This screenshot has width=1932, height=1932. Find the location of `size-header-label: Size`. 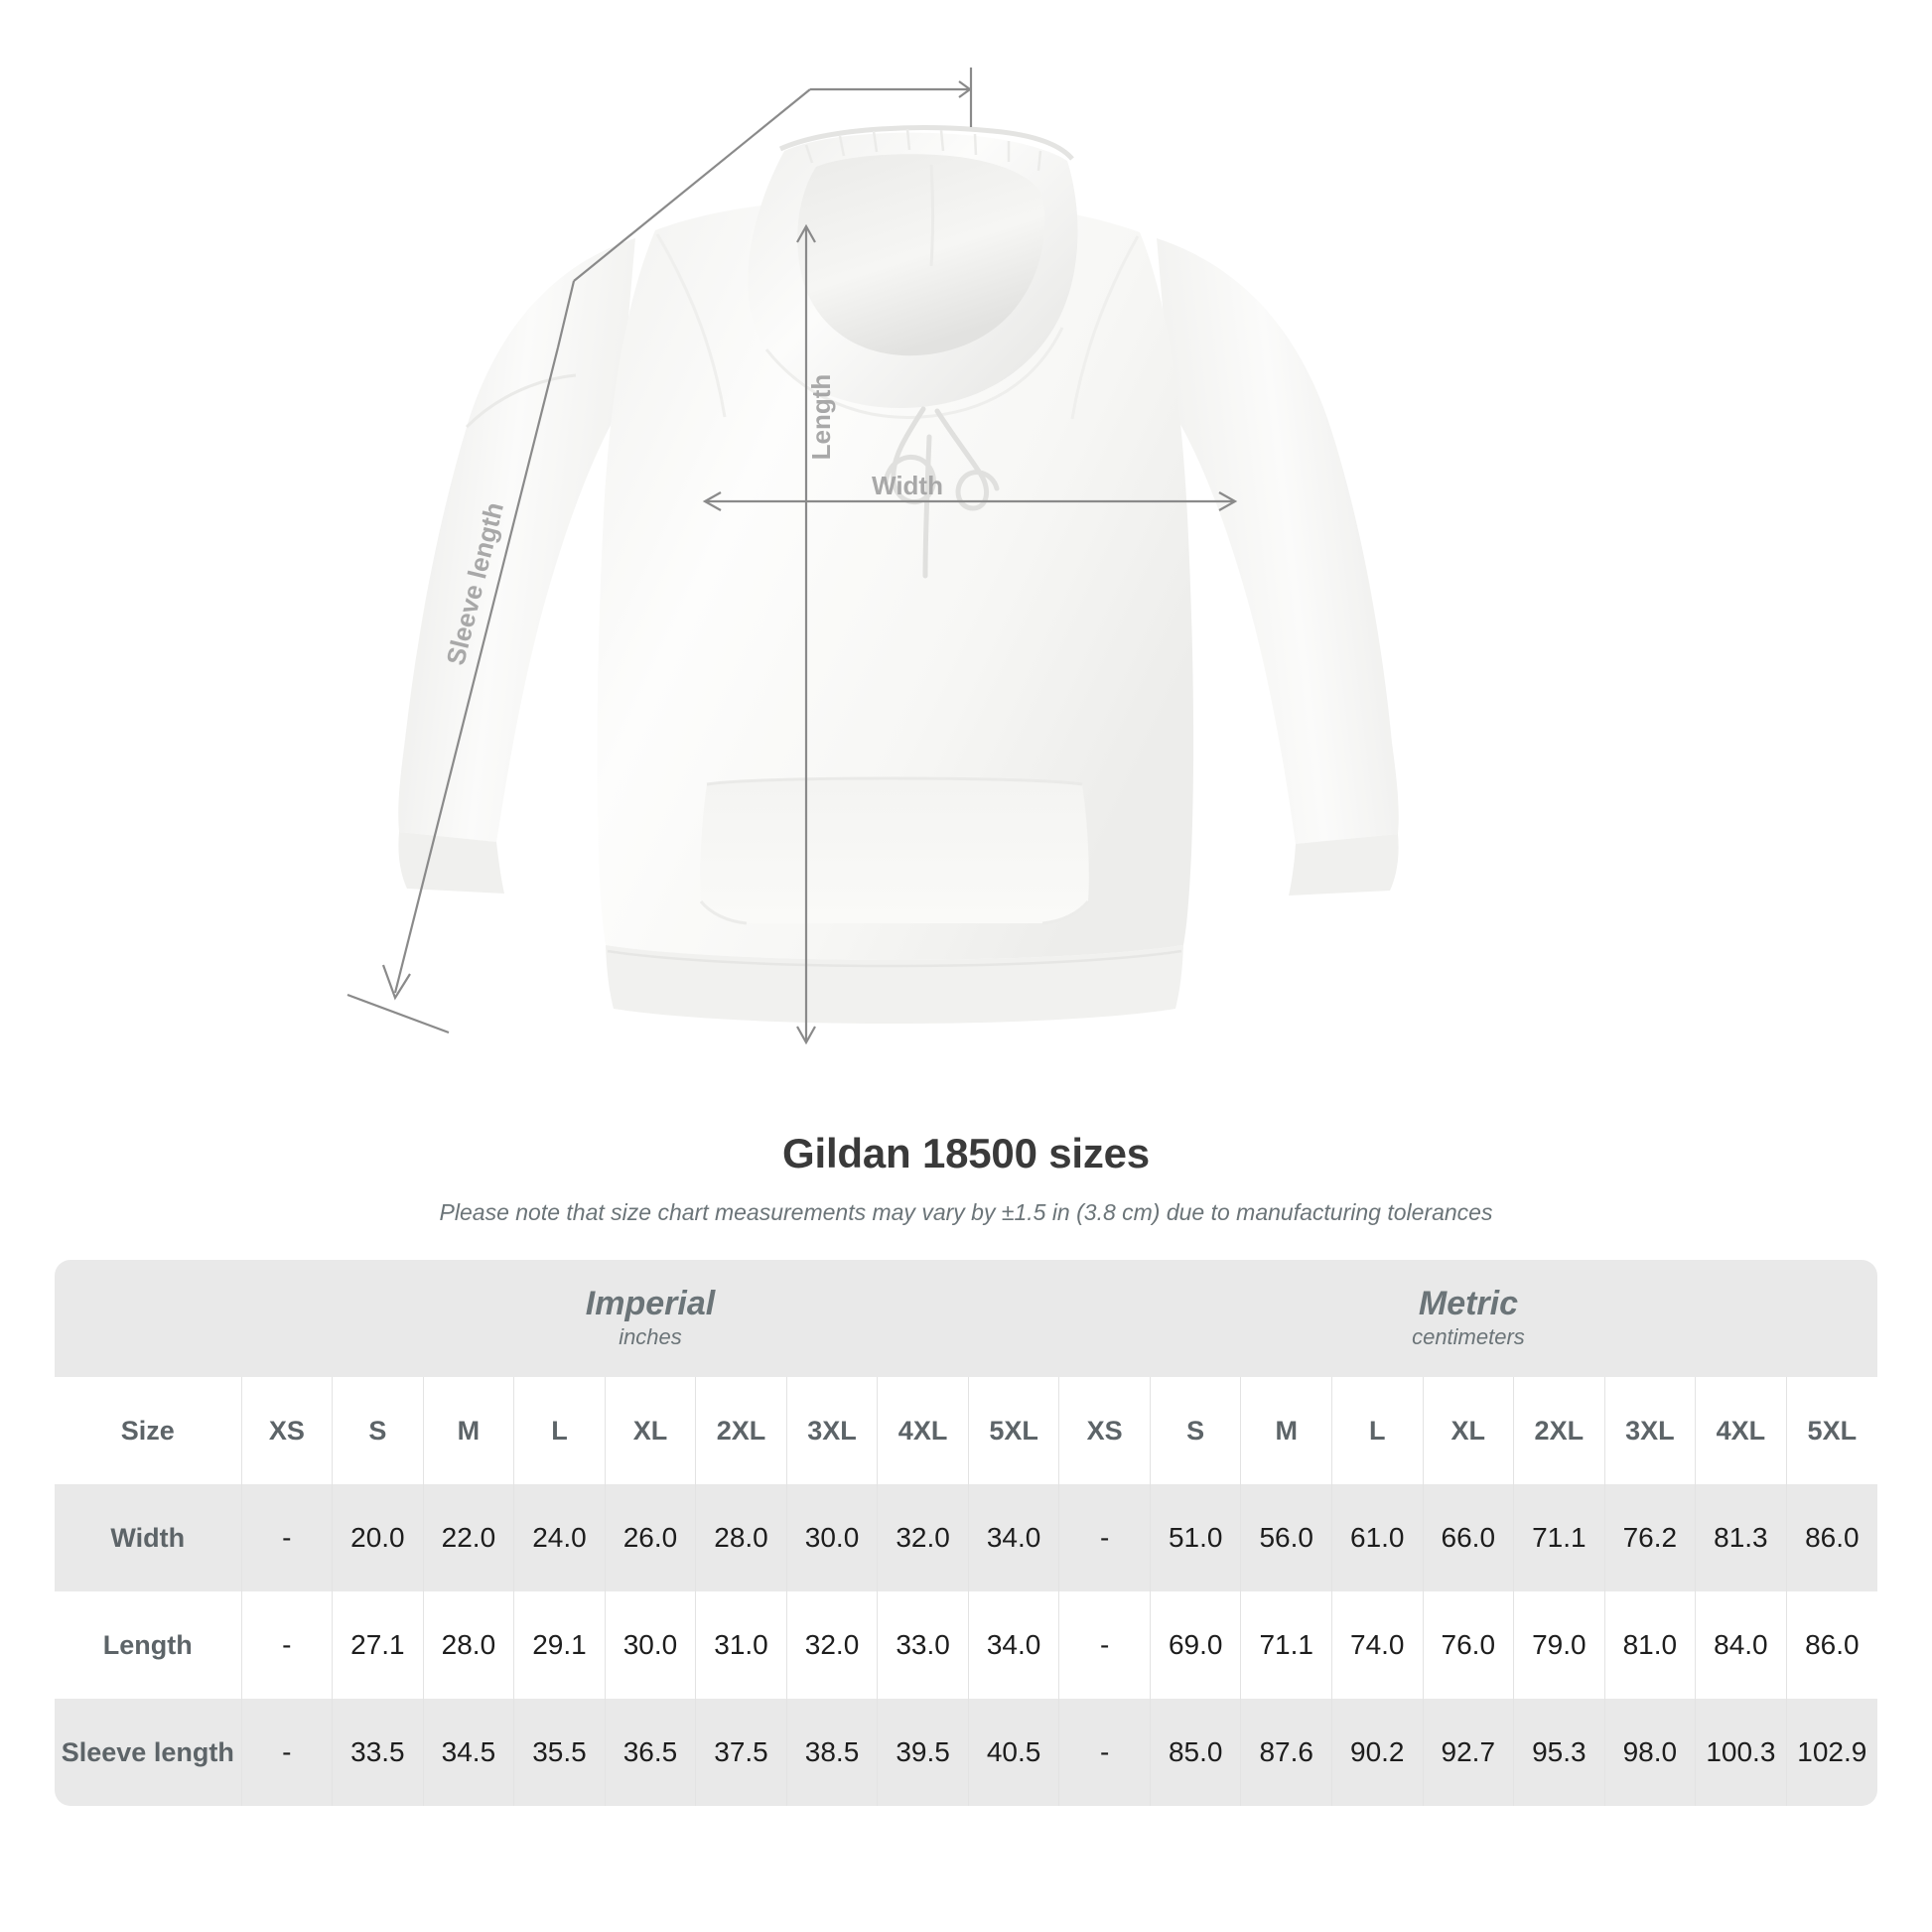

size-header-label: Size is located at coordinates (149, 1430).